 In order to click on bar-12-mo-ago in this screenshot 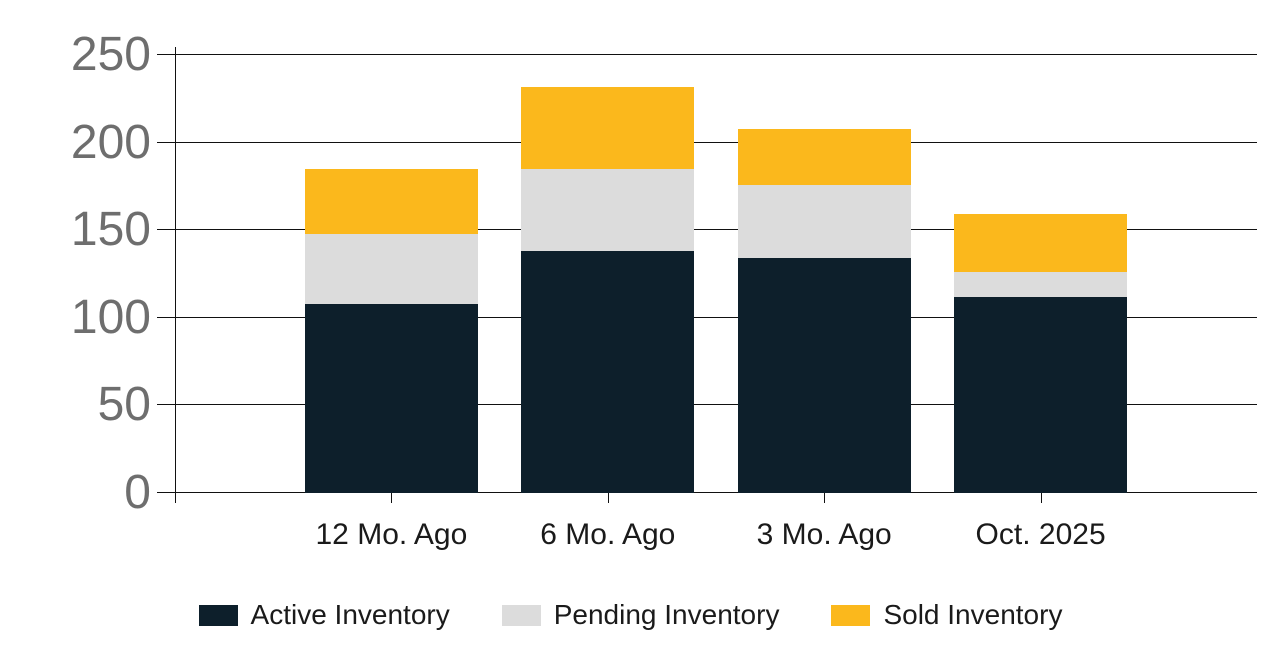, I will do `click(391, 330)`.